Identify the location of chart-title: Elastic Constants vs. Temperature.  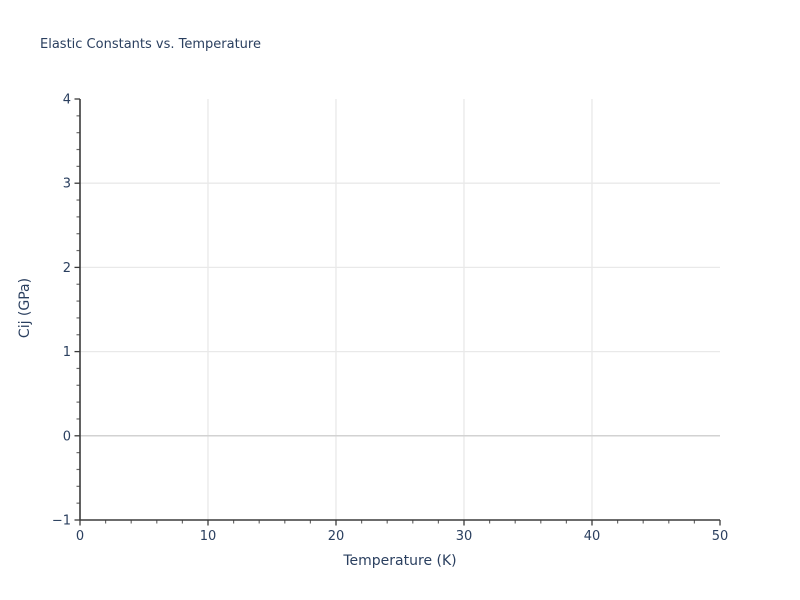
(150, 44).